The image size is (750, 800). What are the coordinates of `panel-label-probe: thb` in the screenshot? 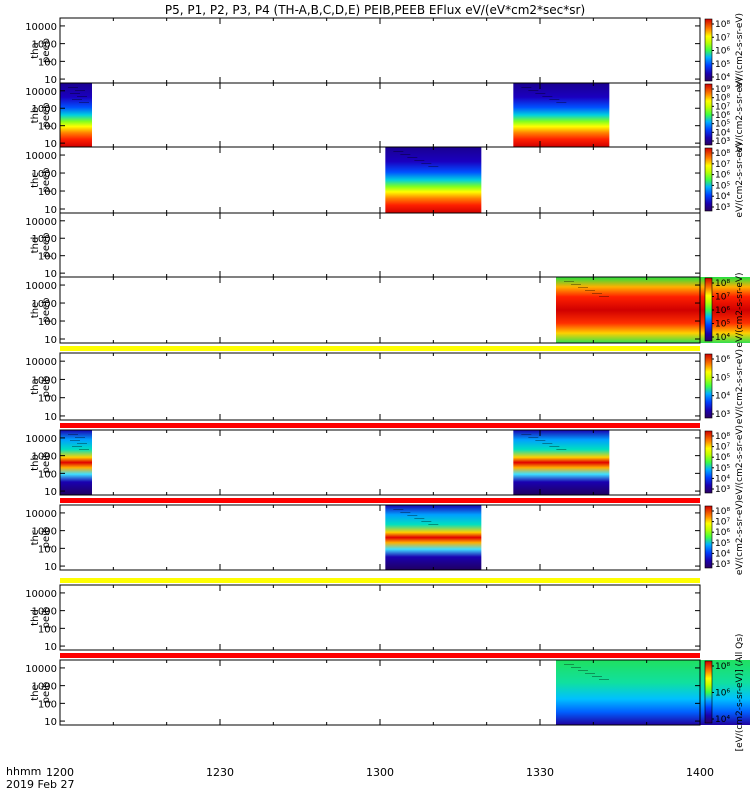 It's located at (35, 462).